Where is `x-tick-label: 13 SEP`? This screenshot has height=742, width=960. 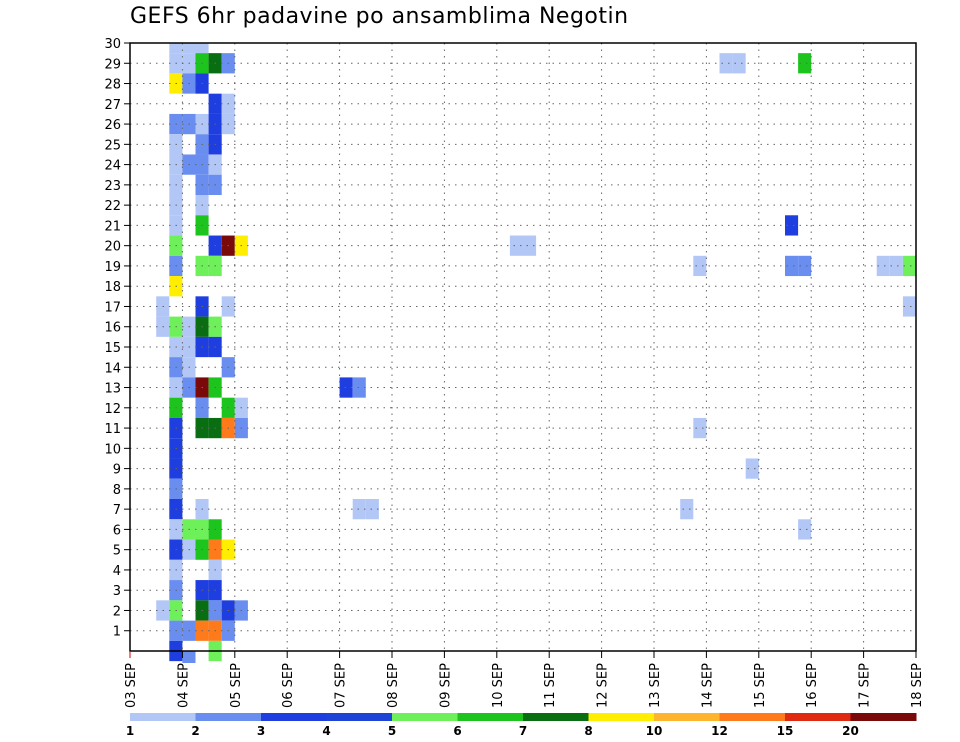
x-tick-label: 13 SEP is located at coordinates (655, 685).